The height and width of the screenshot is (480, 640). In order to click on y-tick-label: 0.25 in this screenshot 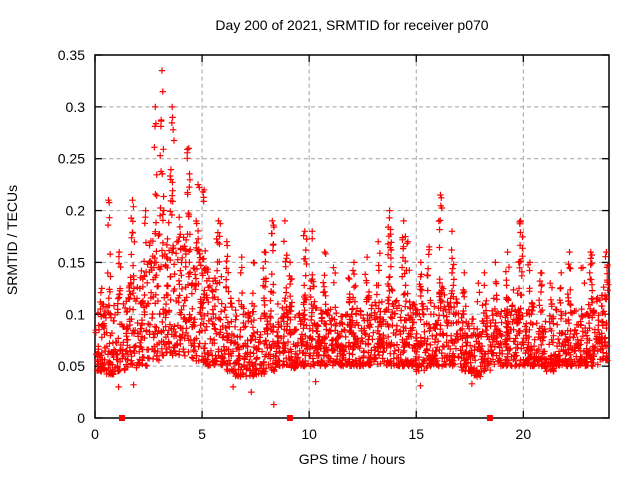, I will do `click(71, 159)`.